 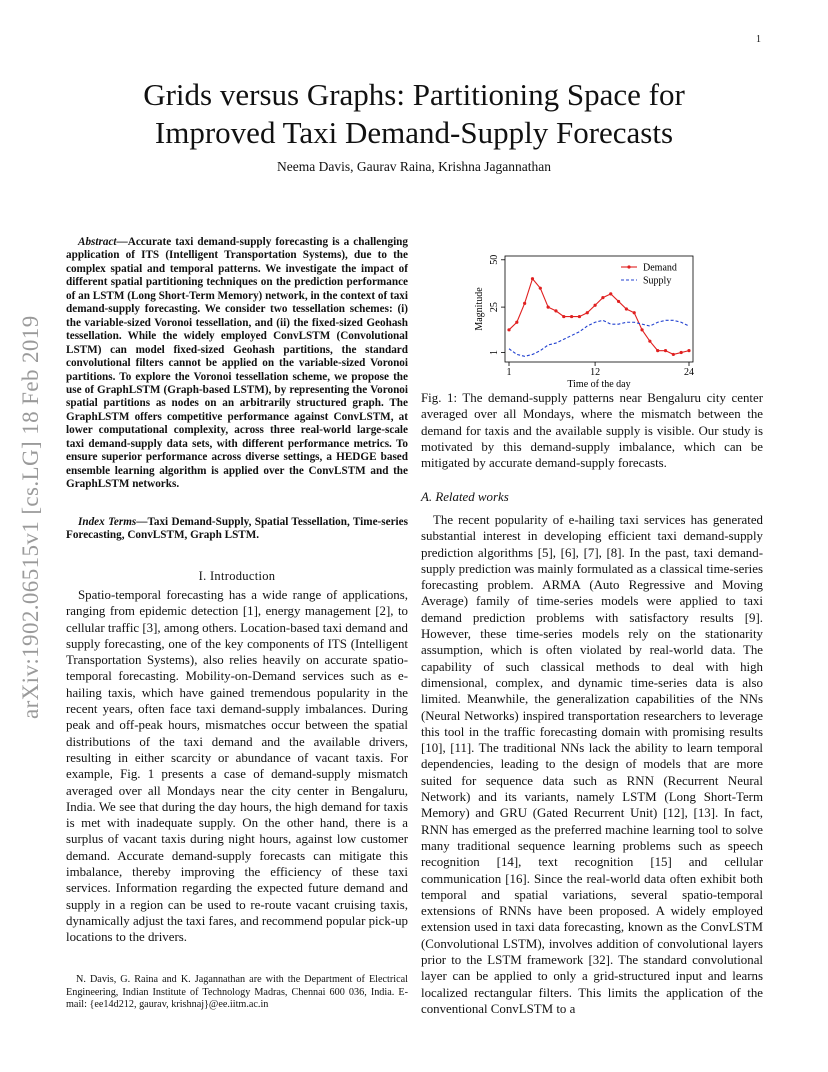 I want to click on legend-label-supply: Supply, so click(x=657, y=281).